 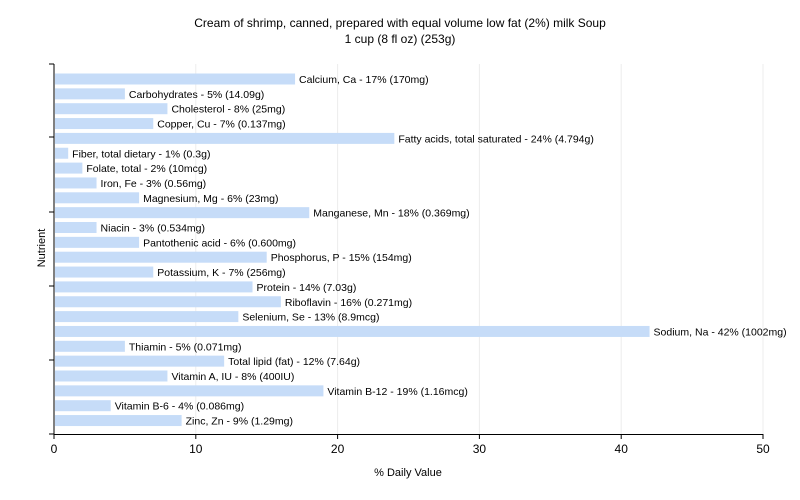 I want to click on bar-label: Vitamin A, IU - 8% (400IU), so click(x=232, y=377).